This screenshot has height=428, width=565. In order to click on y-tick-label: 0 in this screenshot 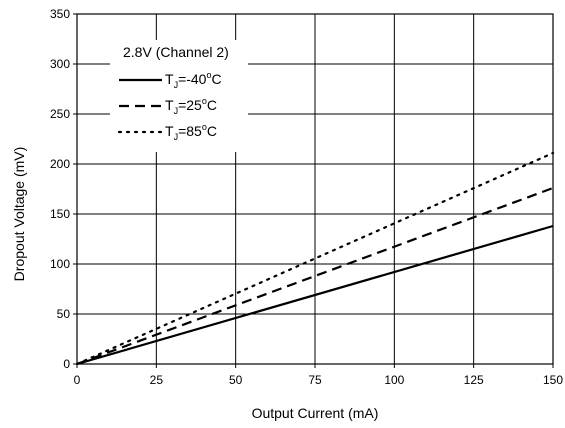, I will do `click(66, 364)`.